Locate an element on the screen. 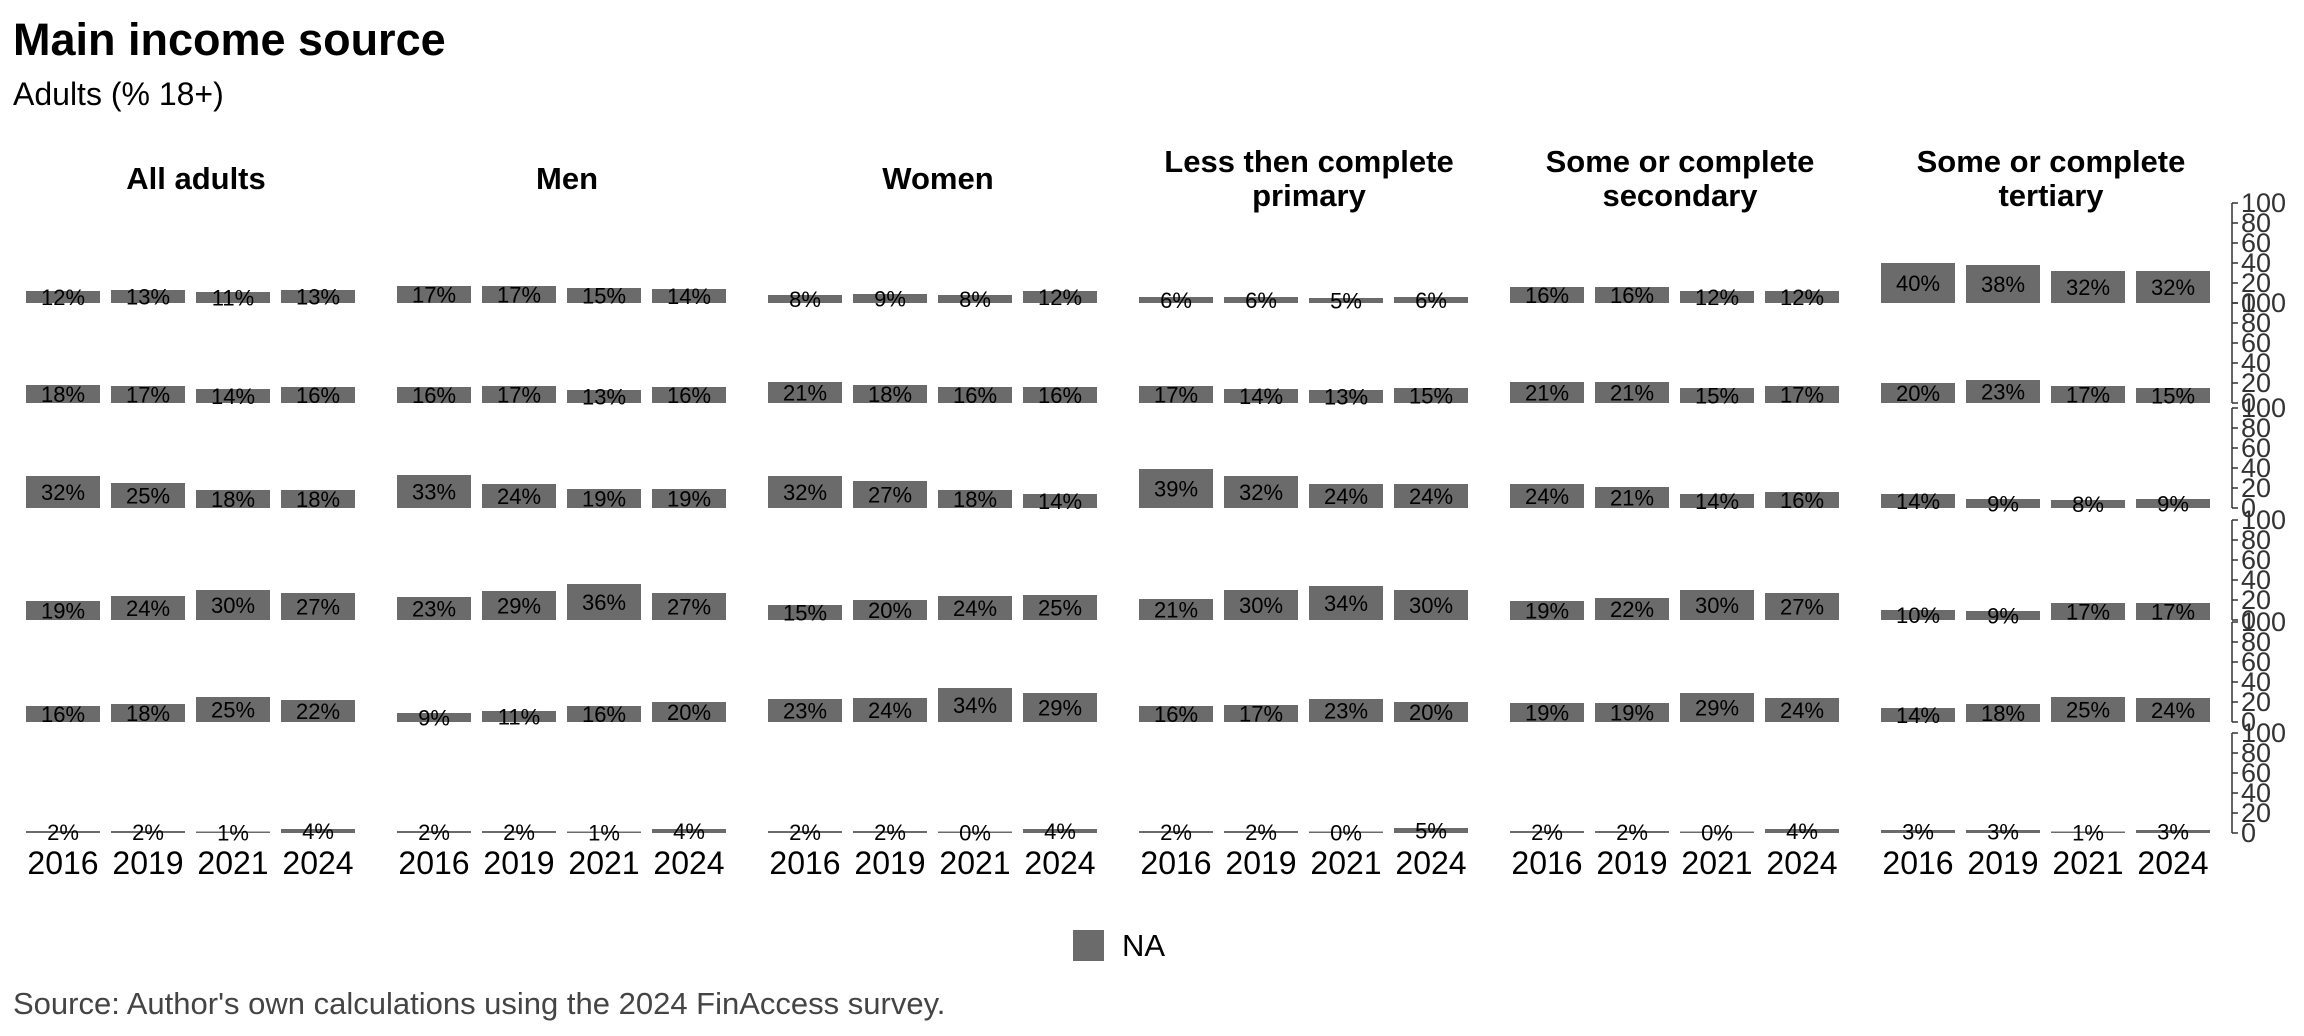 The height and width of the screenshot is (1036, 2304). bar-label: 27% is located at coordinates (318, 607).